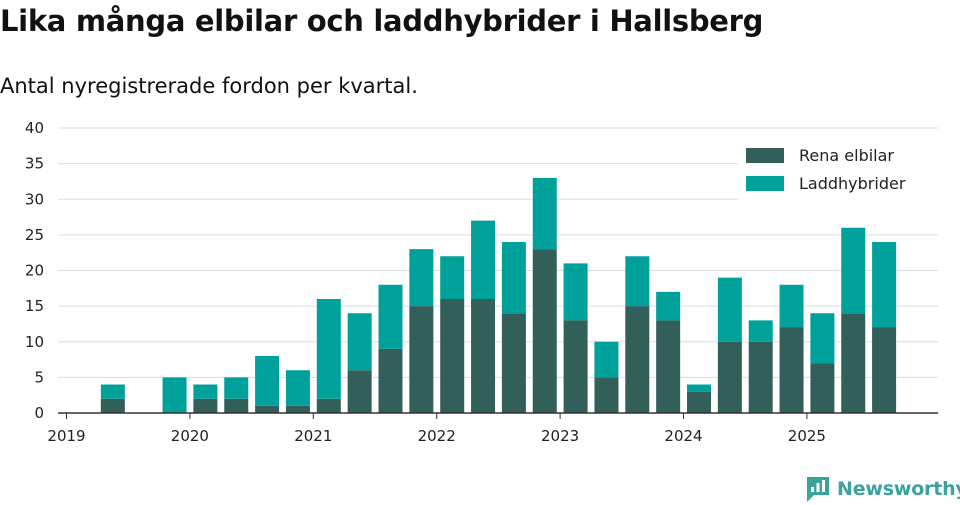 The height and width of the screenshot is (505, 960). I want to click on x-axis-ticks: 2019 2020 2021 2022 2023 2024 2025, so click(436, 429).